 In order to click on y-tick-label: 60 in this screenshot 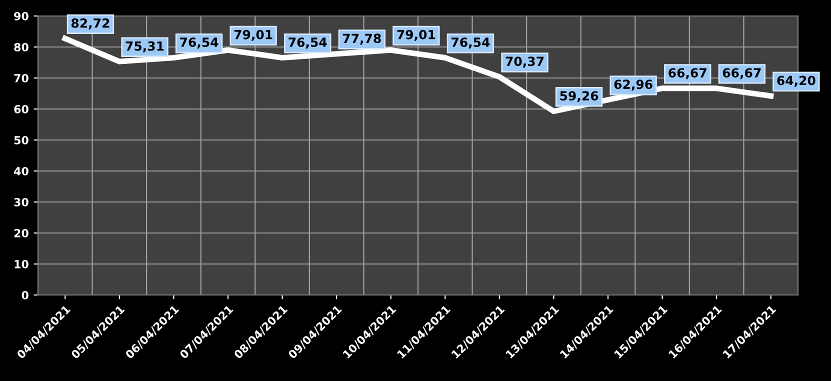, I will do `click(21, 109)`.